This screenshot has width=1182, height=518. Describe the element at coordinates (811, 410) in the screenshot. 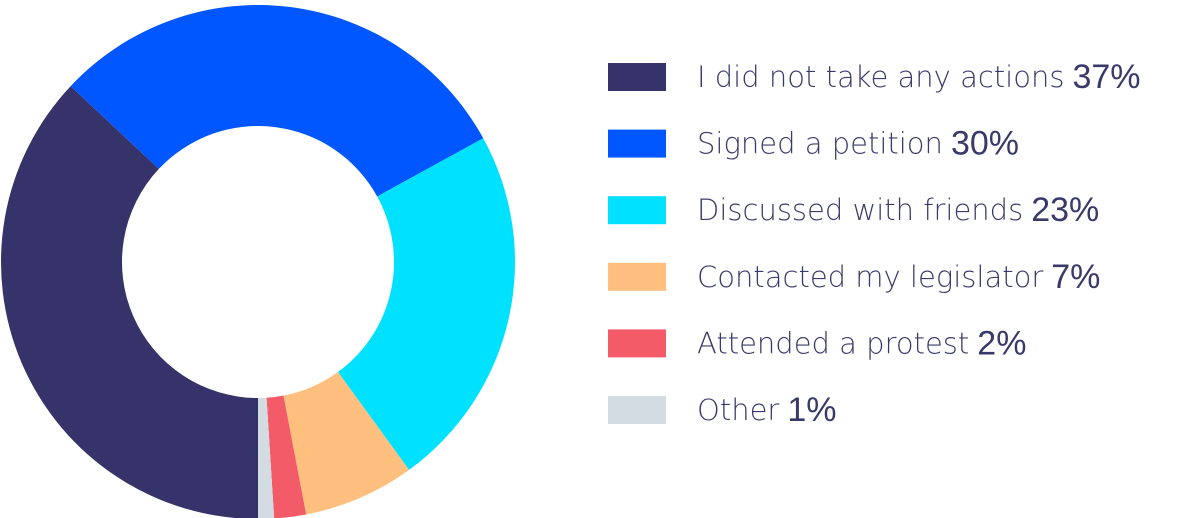

I see `legend-value: 1%` at that location.